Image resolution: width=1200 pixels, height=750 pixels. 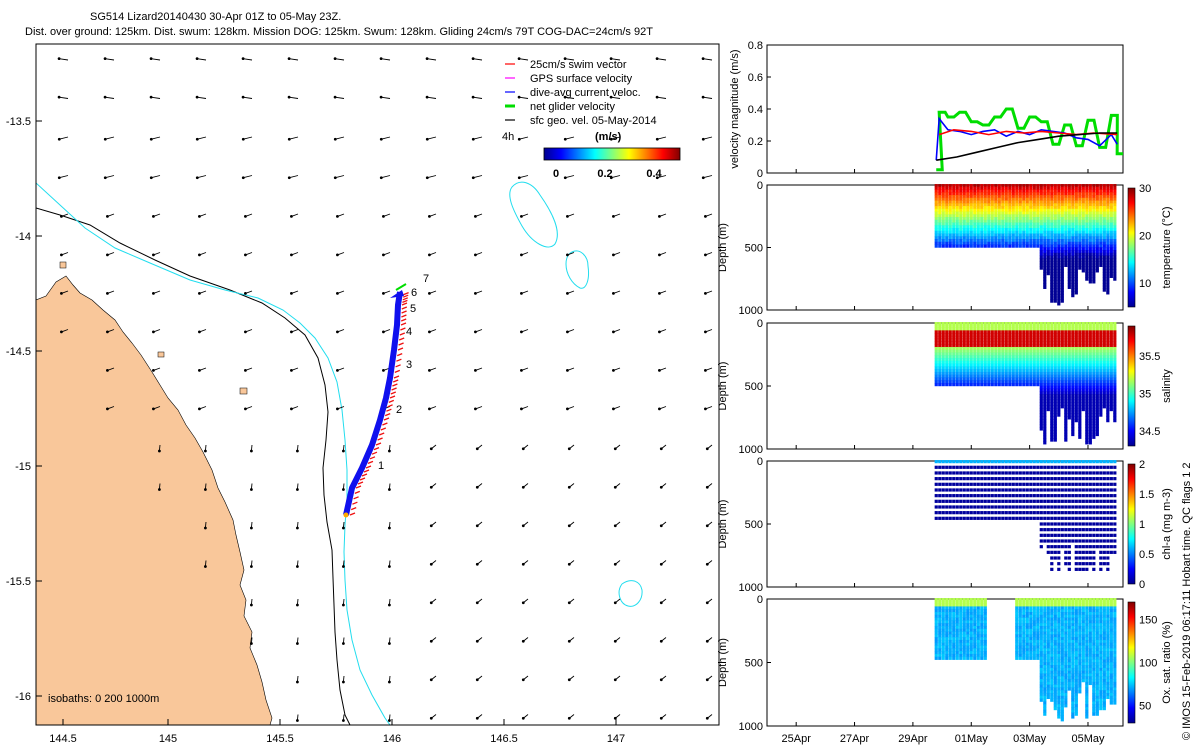 What do you see at coordinates (366, 471) in the screenshot?
I see `swim-vector` at bounding box center [366, 471].